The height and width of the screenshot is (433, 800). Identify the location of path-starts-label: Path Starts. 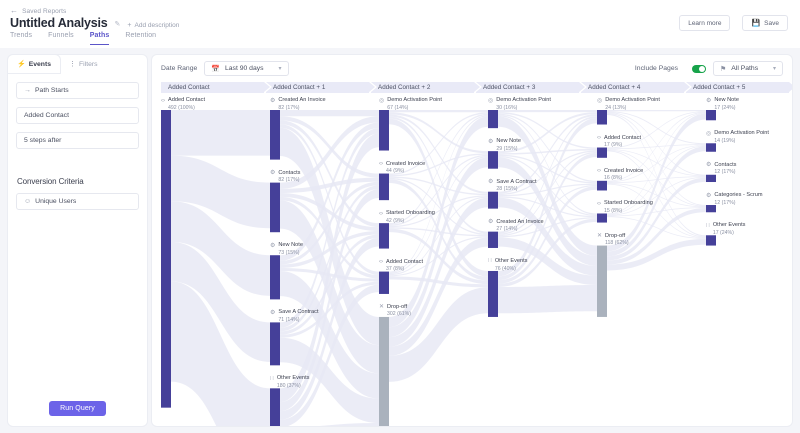
(52, 90).